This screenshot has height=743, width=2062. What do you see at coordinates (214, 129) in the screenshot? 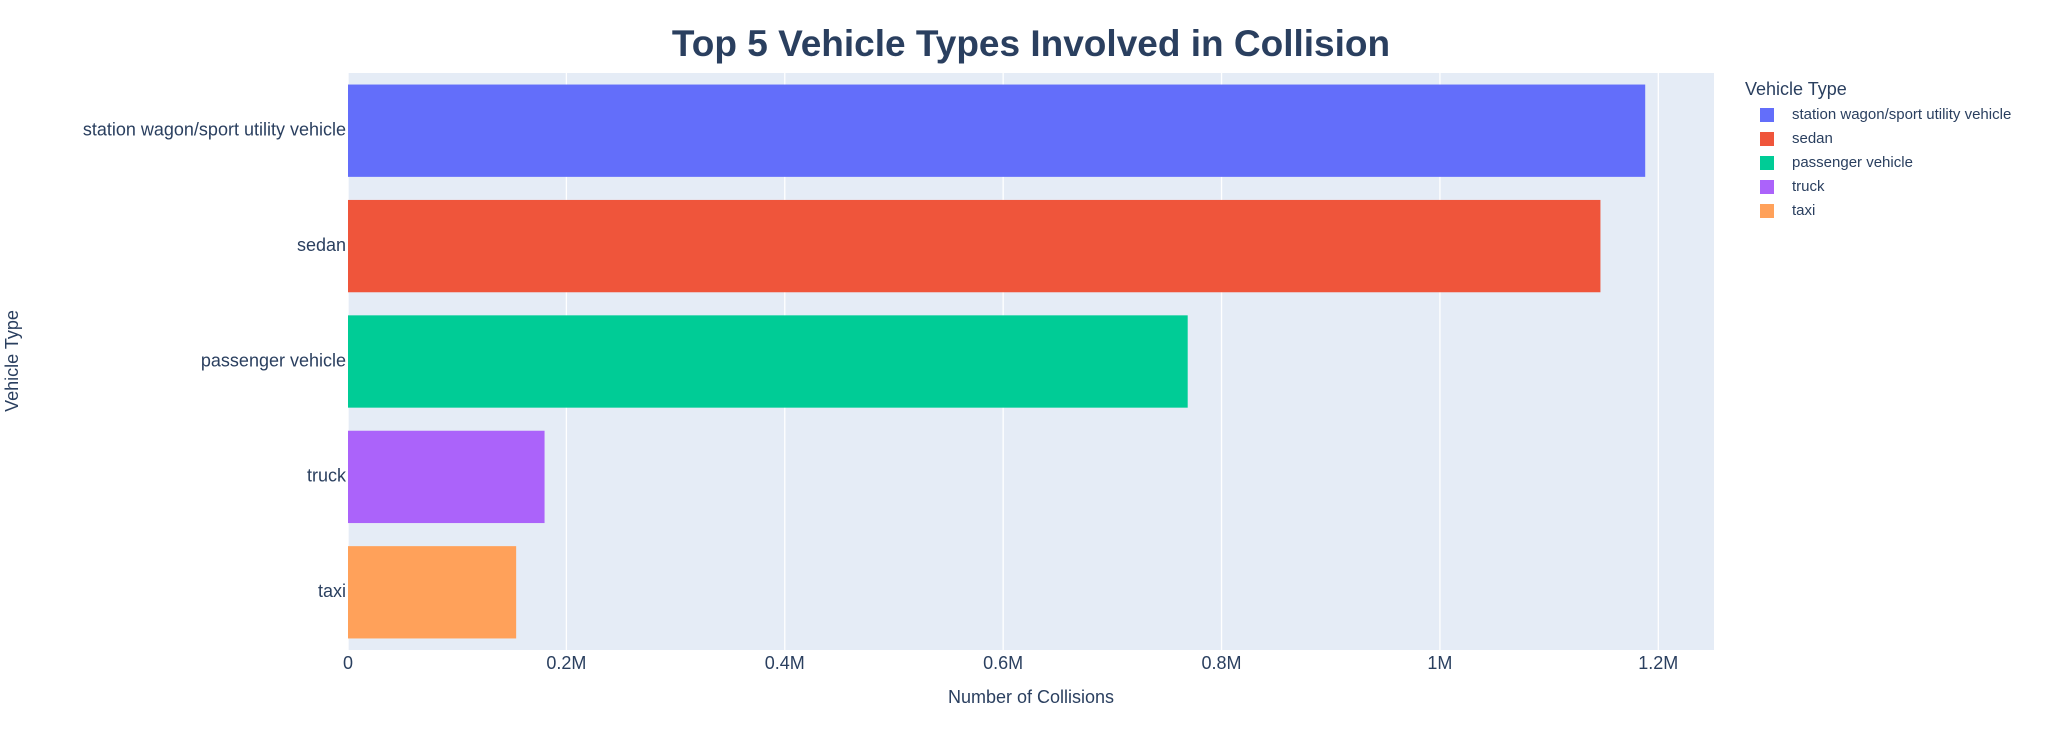
I see `y-tick-label: station wagon/sport utility vehicle` at bounding box center [214, 129].